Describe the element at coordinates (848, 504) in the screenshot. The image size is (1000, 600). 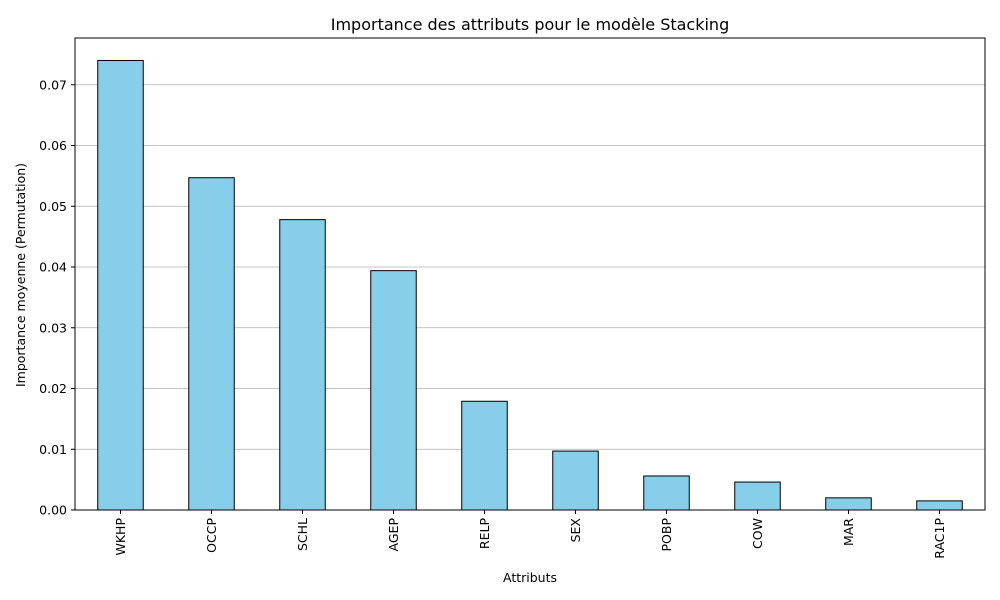
I see `bar-mar` at that location.